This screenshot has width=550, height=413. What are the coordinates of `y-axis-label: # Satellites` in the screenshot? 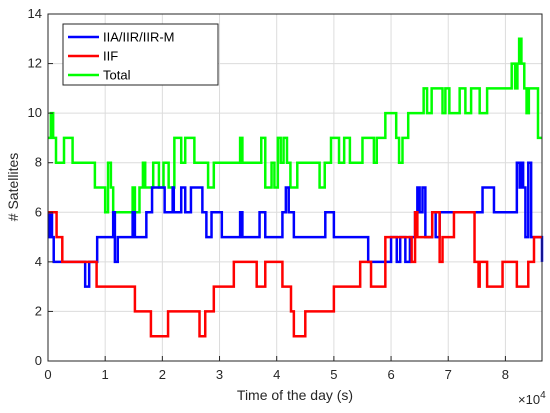 It's located at (13, 187).